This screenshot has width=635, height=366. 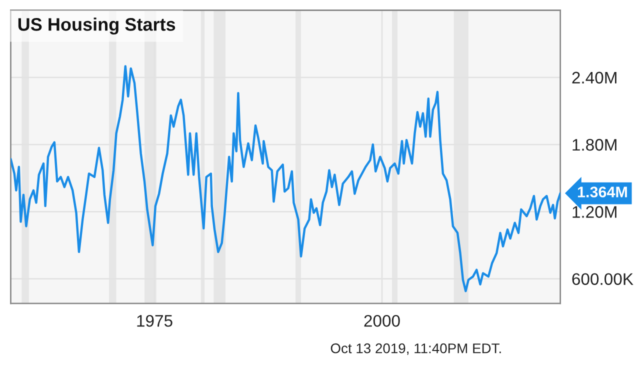 What do you see at coordinates (415, 349) in the screenshot?
I see `text: Oct 13 2019, 11:40PM EDT.` at bounding box center [415, 349].